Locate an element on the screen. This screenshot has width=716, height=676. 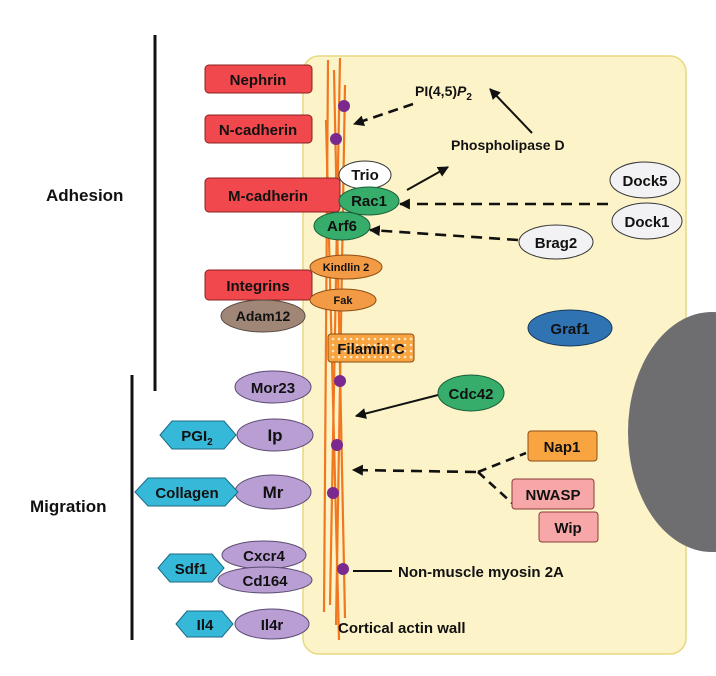
rac1-ellipse: Rac1 is located at coordinates (369, 201).